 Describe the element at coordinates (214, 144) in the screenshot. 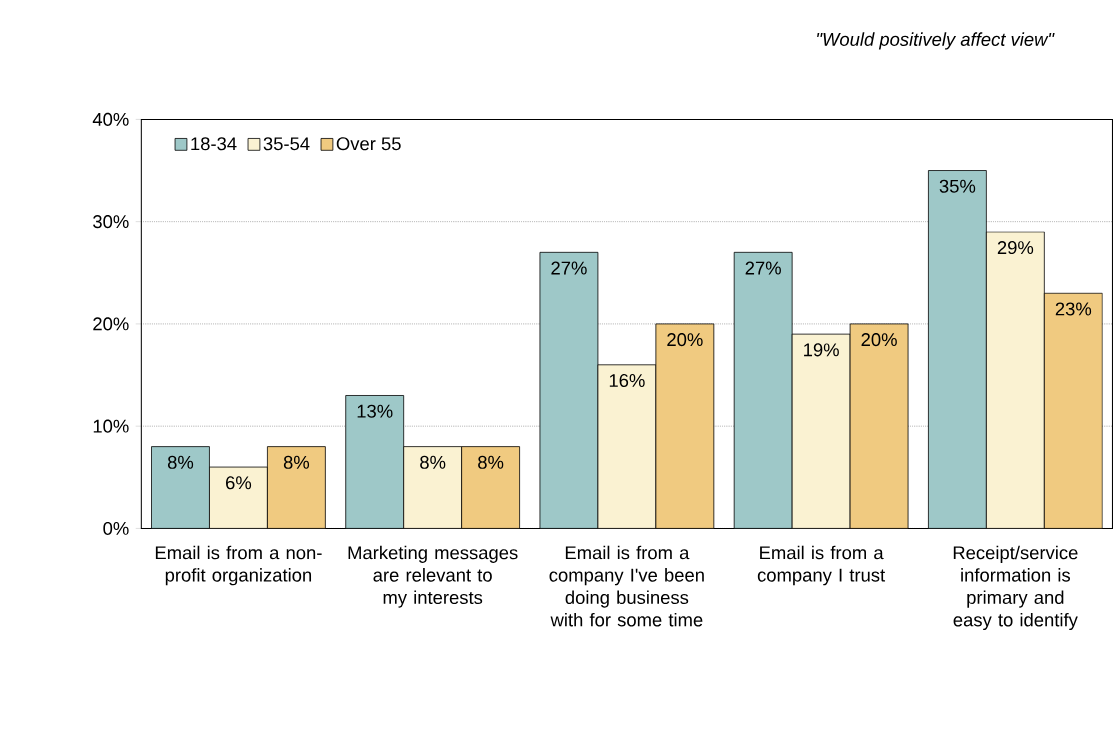

I see `legend-label: 18-34` at that location.